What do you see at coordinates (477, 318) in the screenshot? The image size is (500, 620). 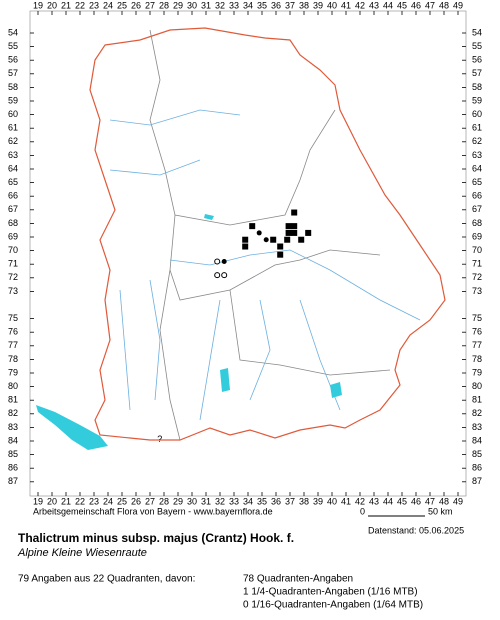 I see `row-label: 75` at bounding box center [477, 318].